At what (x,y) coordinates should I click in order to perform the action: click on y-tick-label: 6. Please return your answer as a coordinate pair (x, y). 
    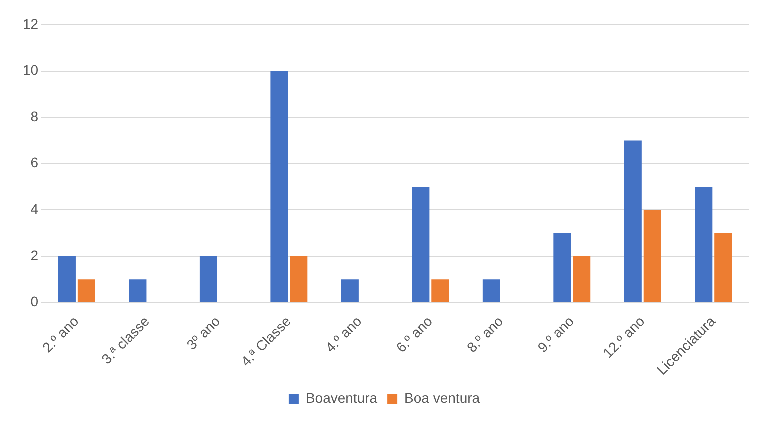
    Looking at the image, I should click on (34, 162).